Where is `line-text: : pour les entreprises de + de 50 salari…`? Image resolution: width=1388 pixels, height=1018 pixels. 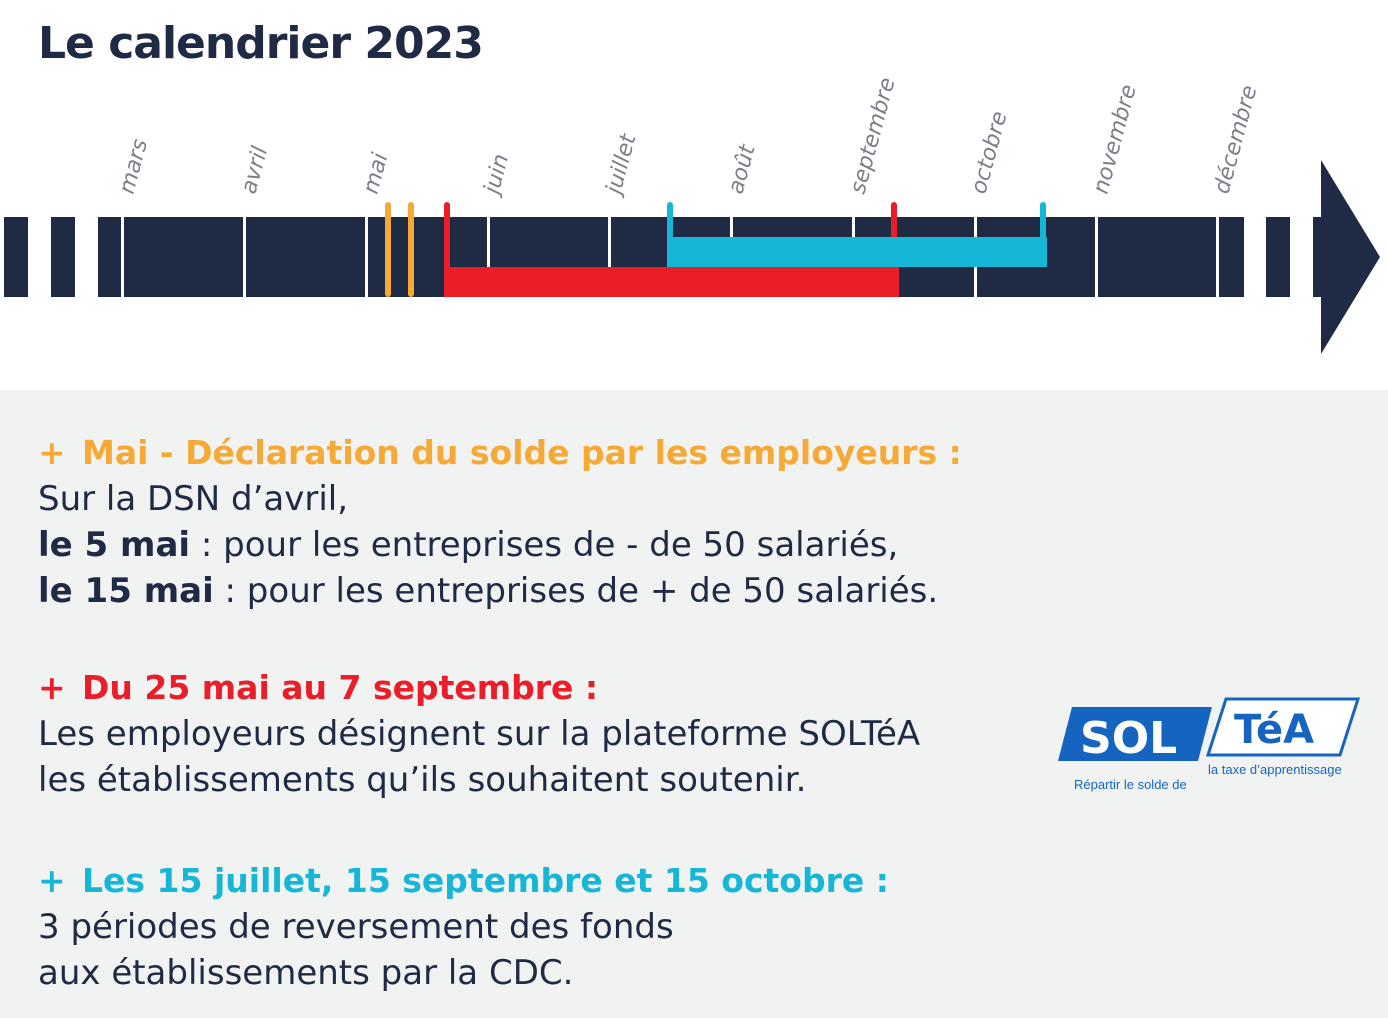
line-text: : pour les entreprises de + de 50 salari… is located at coordinates (576, 591).